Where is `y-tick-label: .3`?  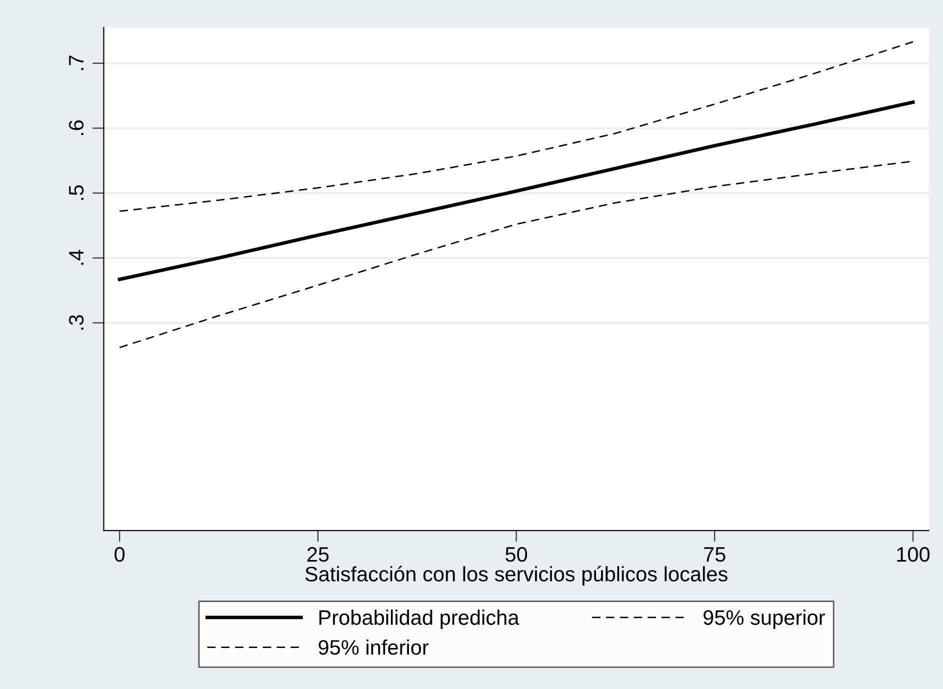 y-tick-label: .3 is located at coordinates (76, 322).